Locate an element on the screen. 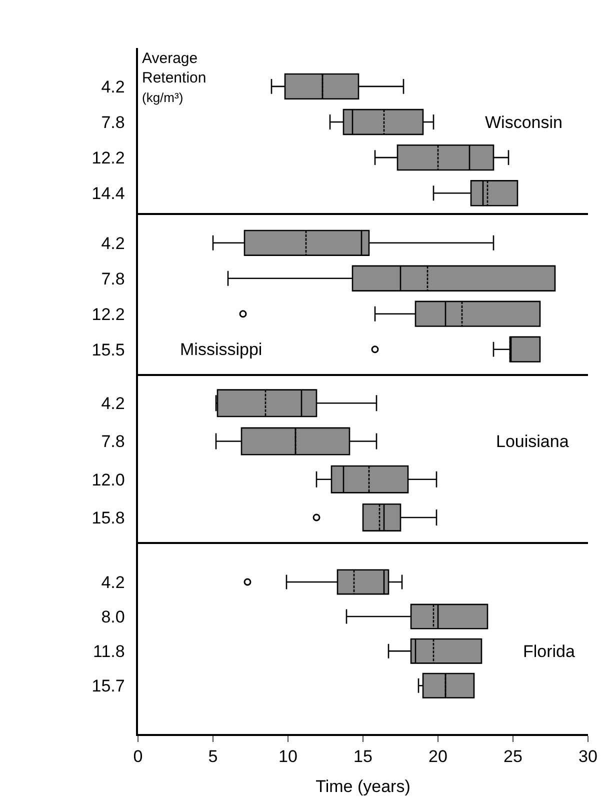 This screenshot has height=805, width=610. y-tick-label: 11.8 is located at coordinates (109, 652).